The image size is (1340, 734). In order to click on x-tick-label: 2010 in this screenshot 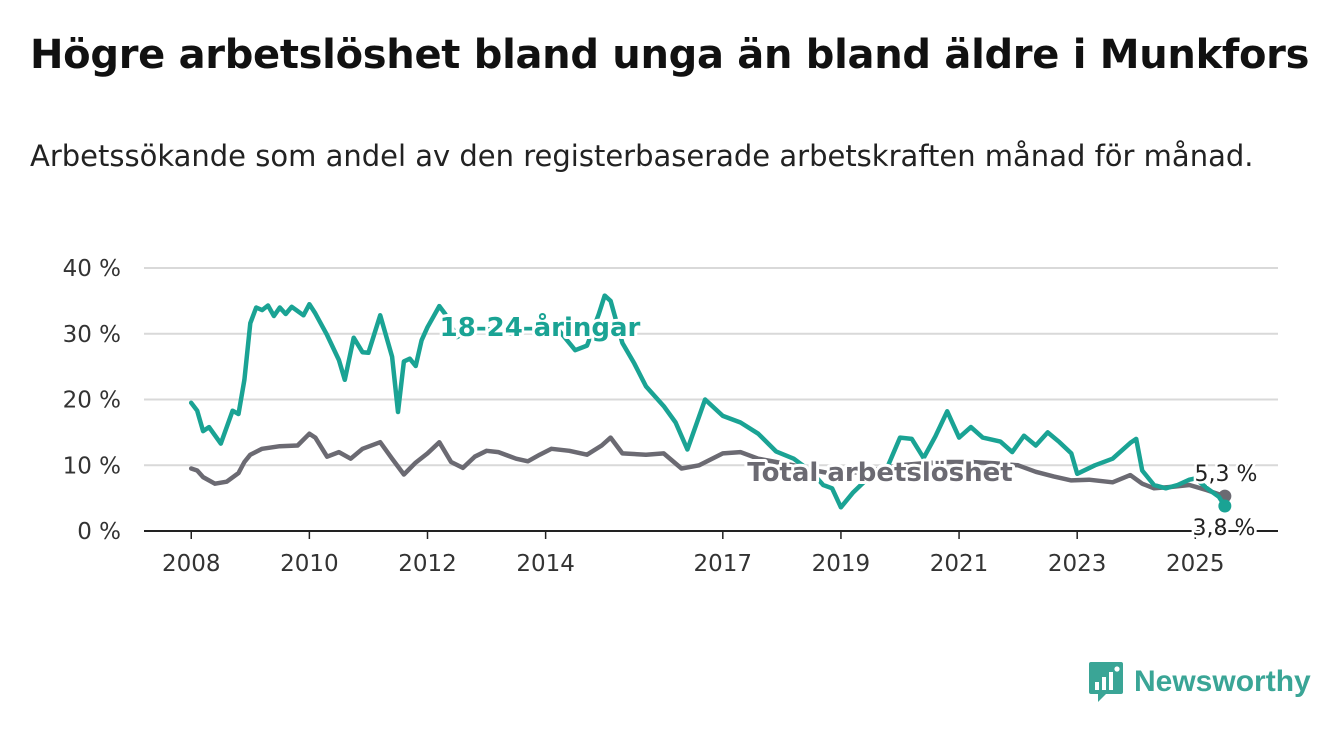, I will do `click(309, 564)`.